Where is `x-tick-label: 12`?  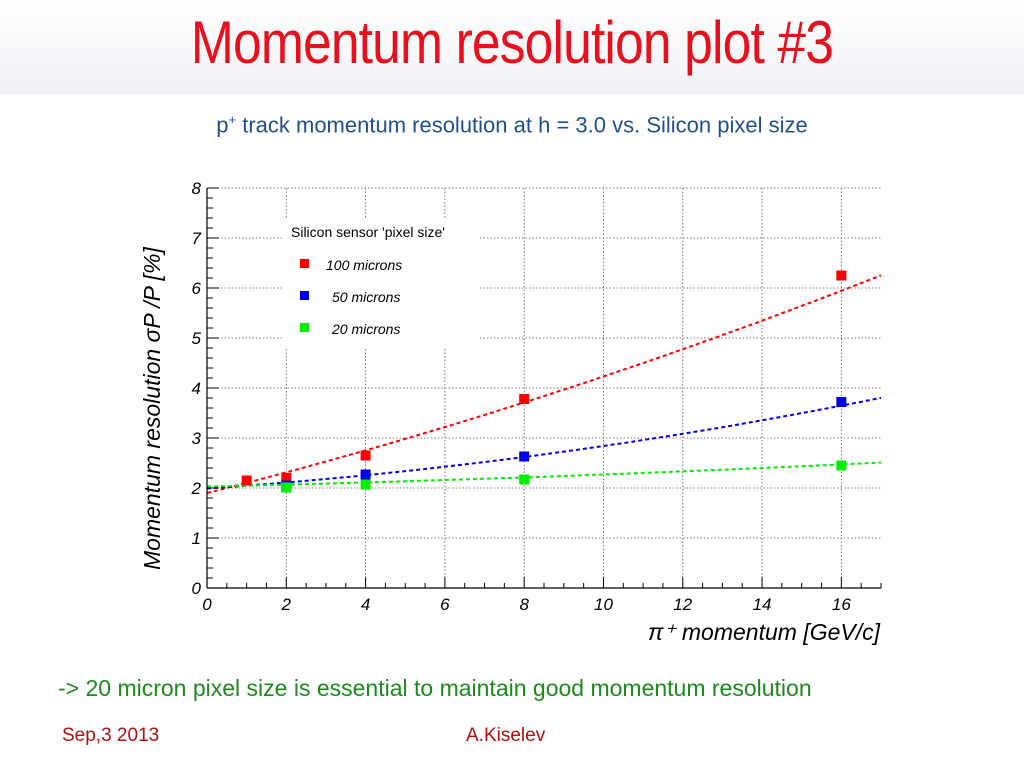 x-tick-label: 12 is located at coordinates (682, 604).